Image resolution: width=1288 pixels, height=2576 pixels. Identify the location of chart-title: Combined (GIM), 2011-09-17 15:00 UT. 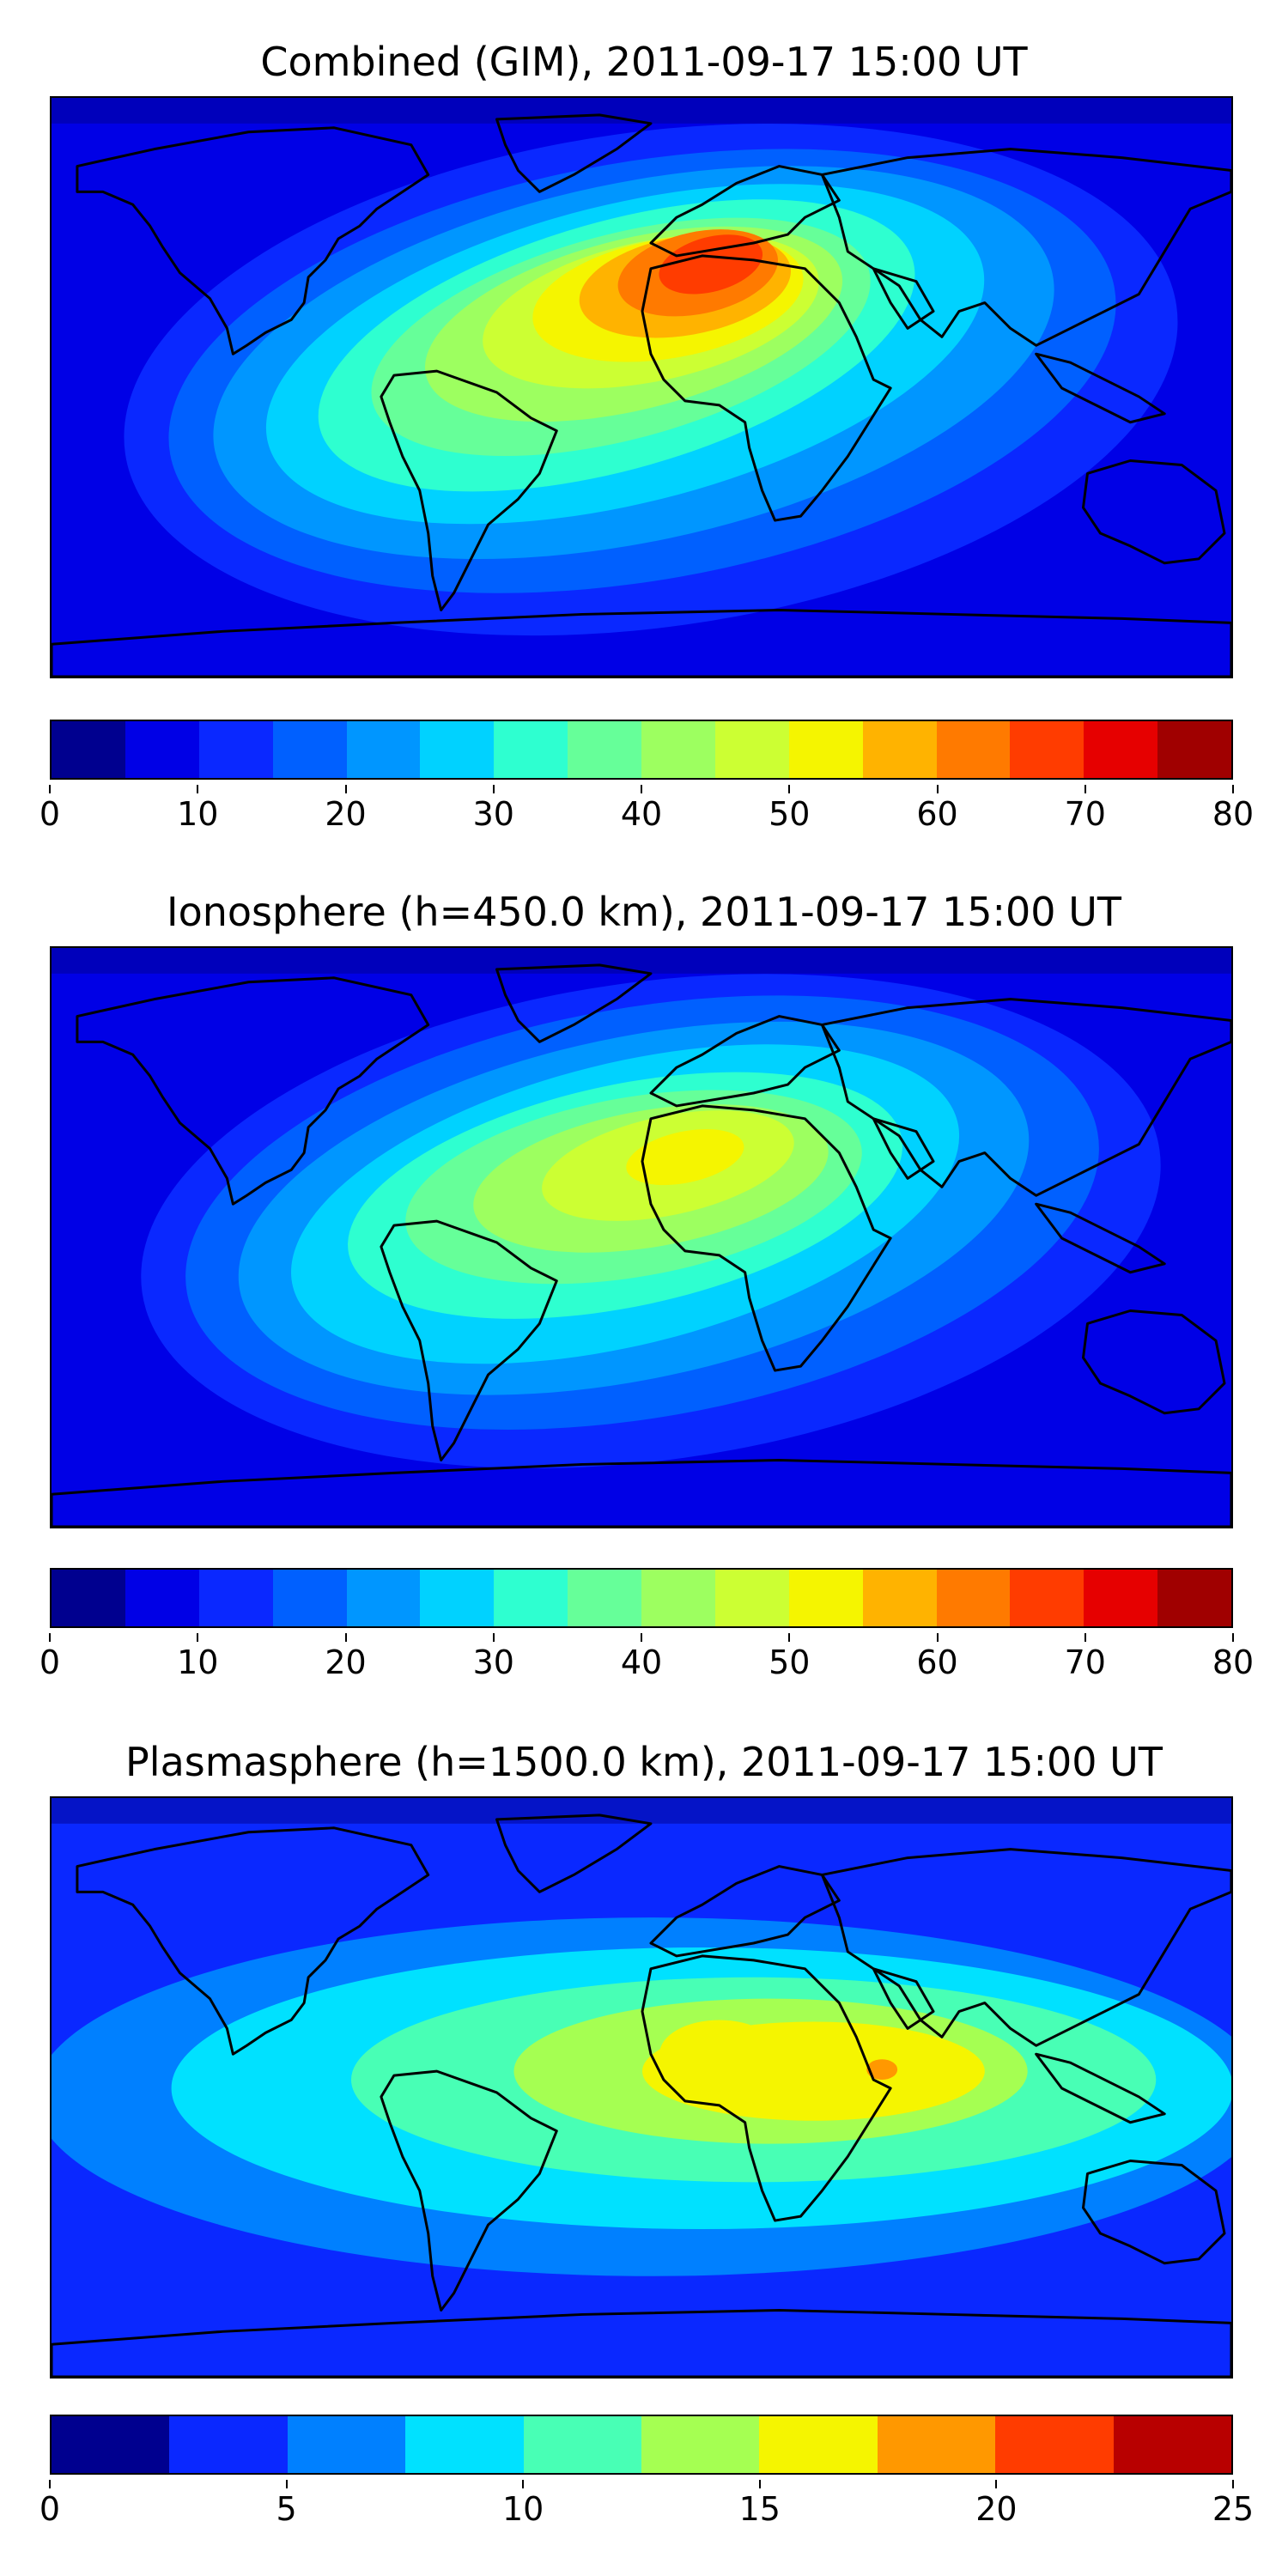
(644, 62).